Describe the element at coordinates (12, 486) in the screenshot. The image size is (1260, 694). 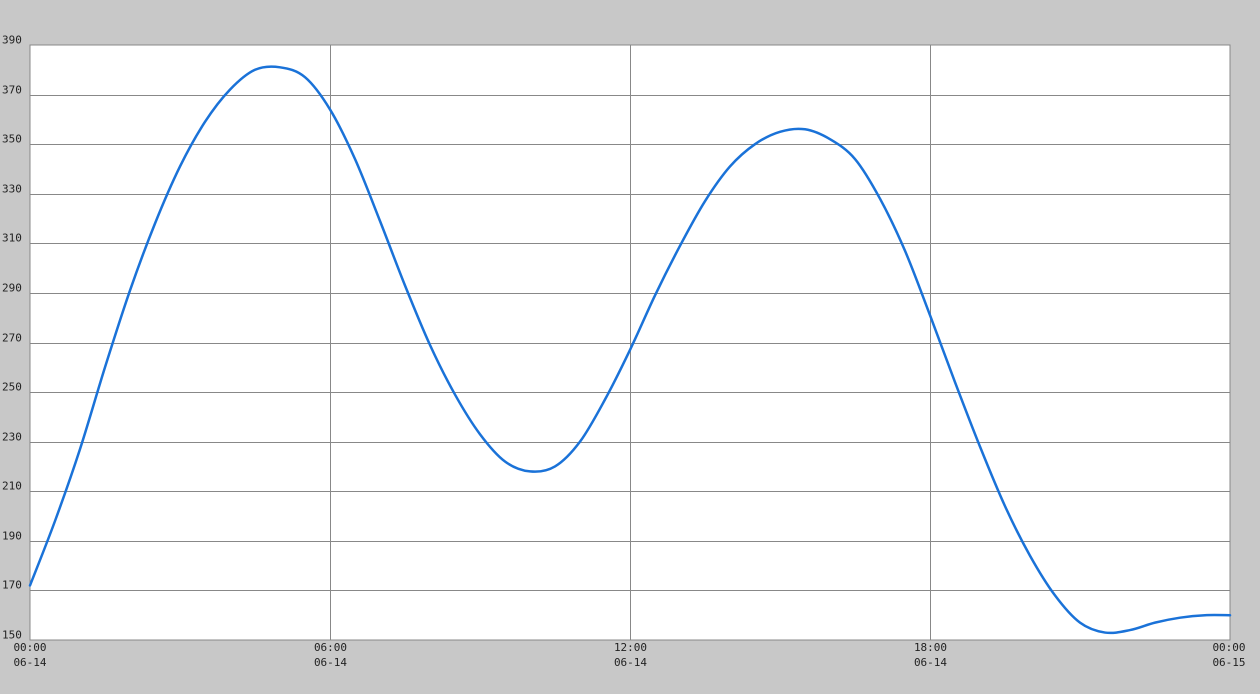
I see `y-tick-label: 210` at that location.